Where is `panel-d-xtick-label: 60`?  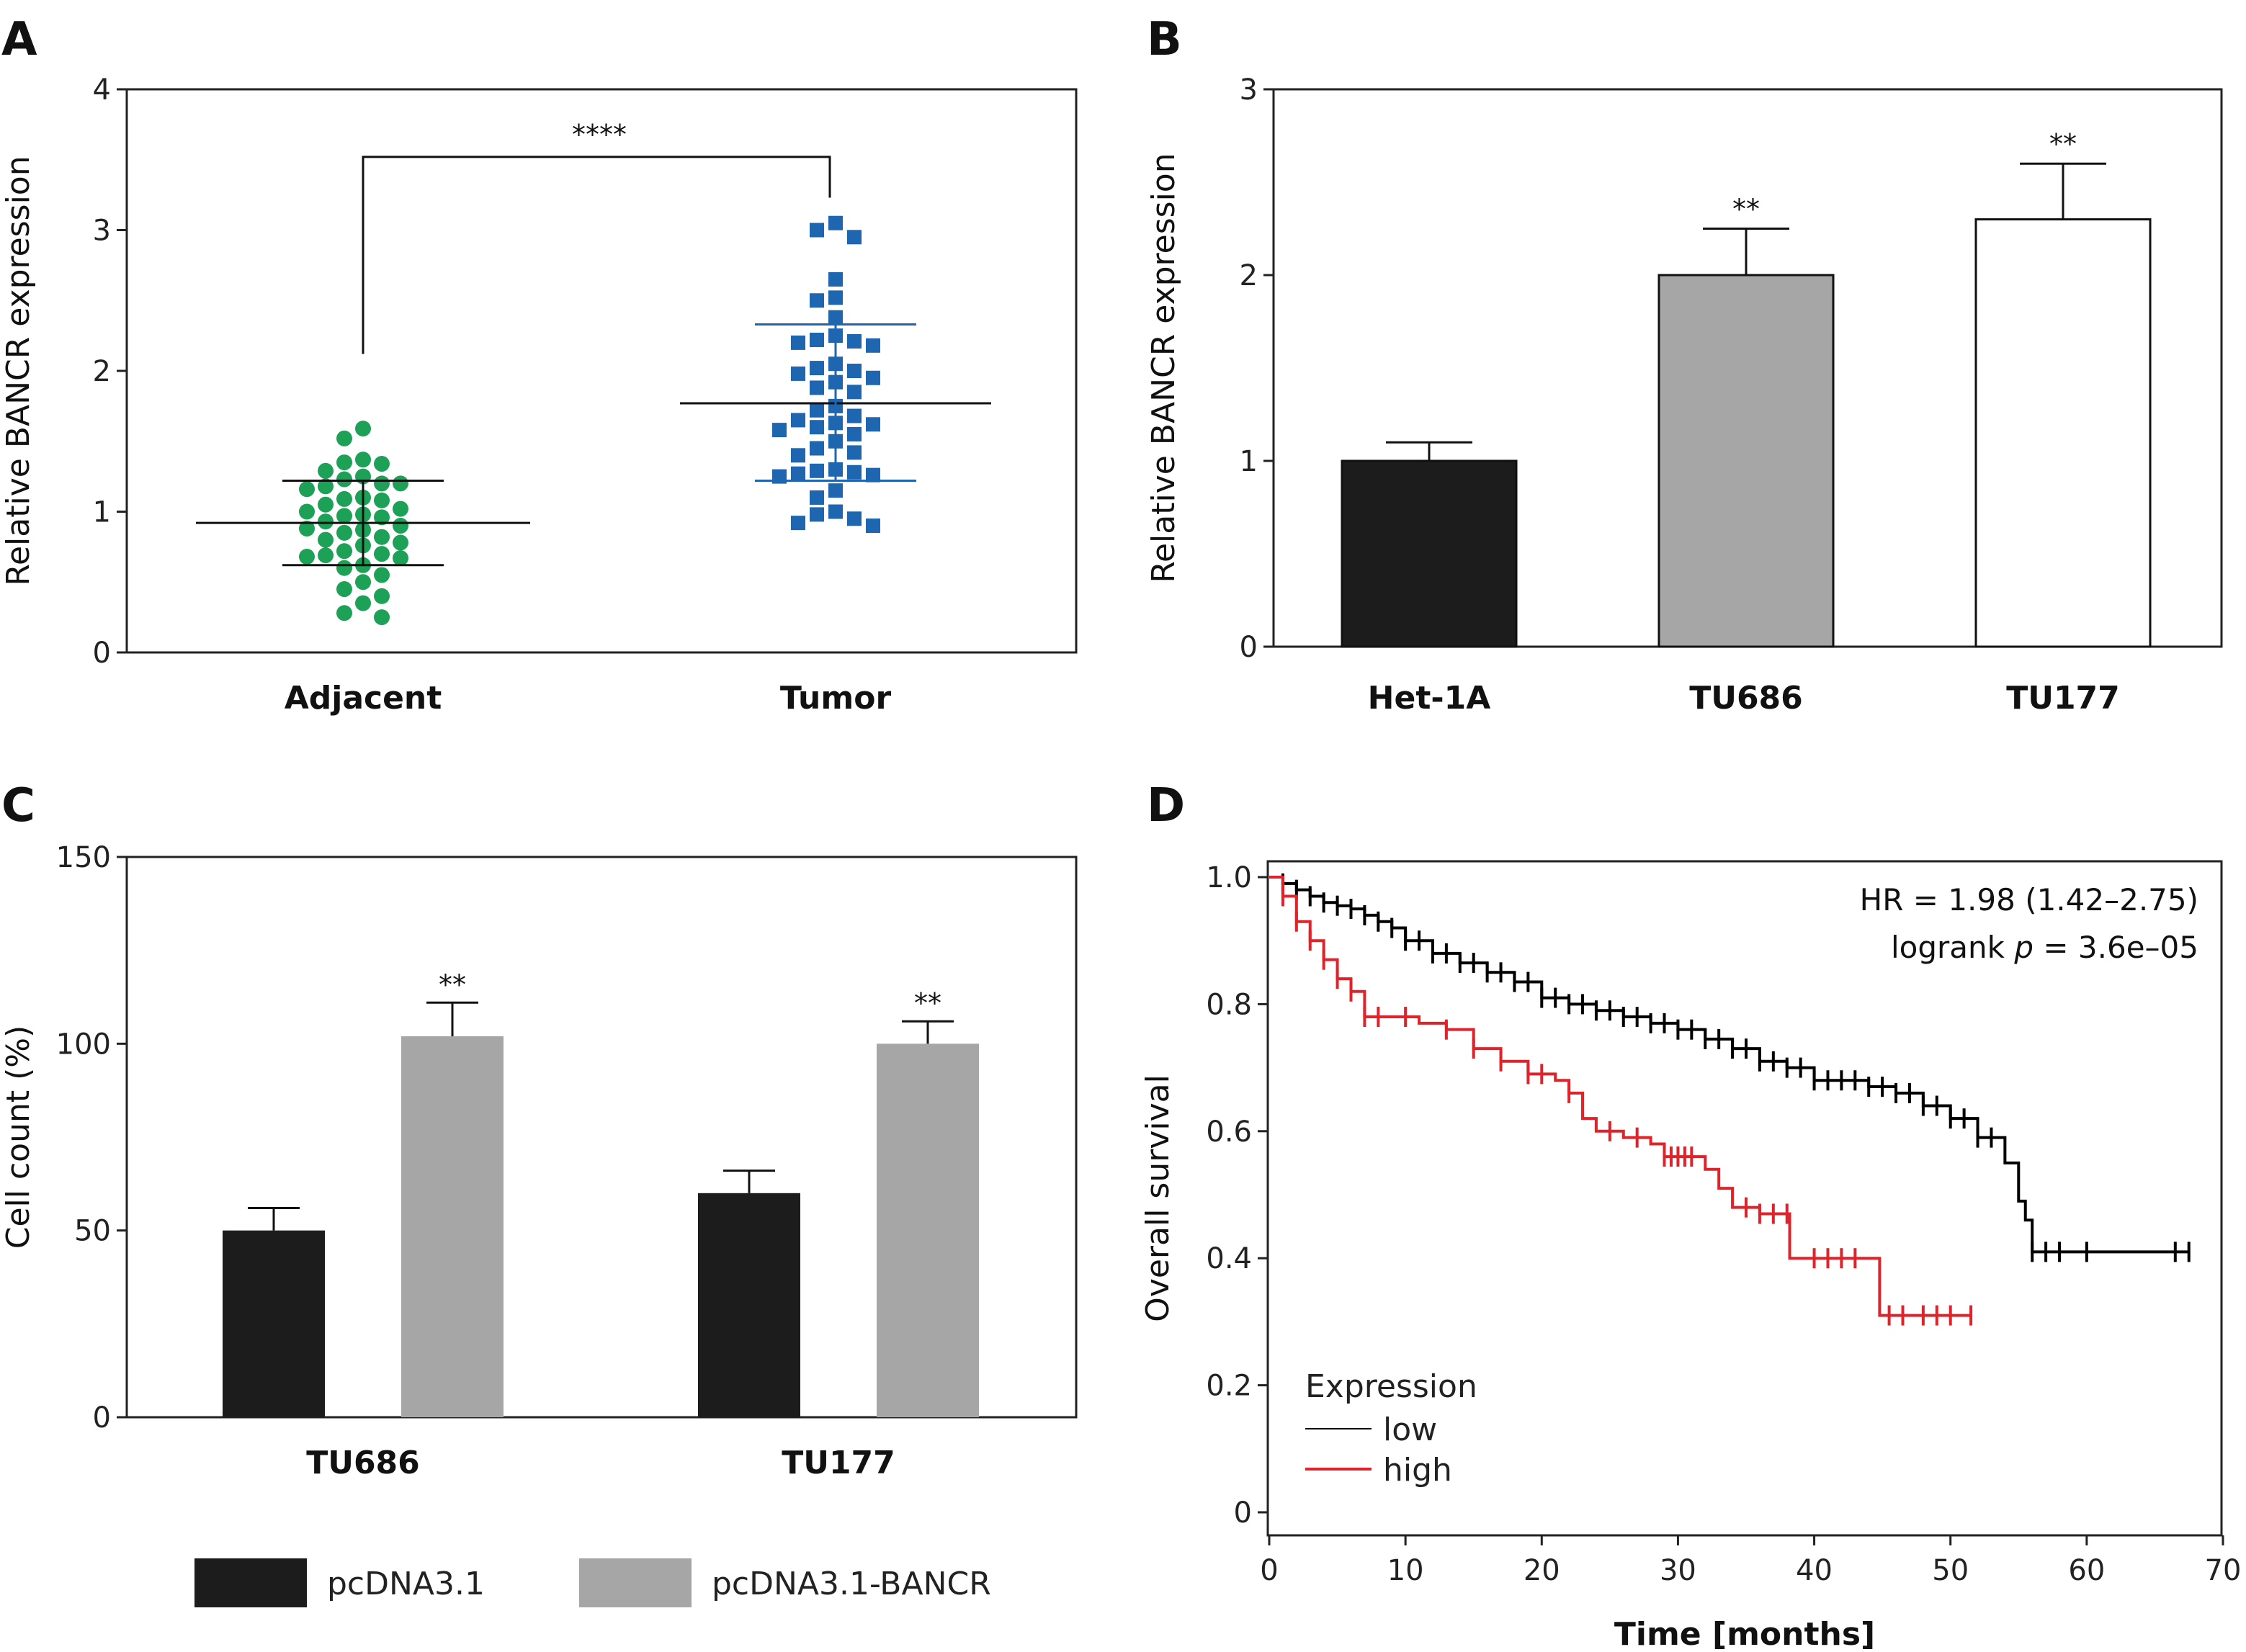
panel-d-xtick-label: 60 is located at coordinates (2086, 1570).